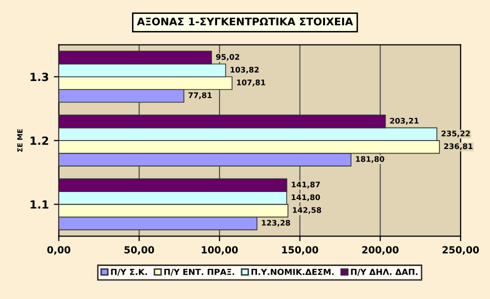 Image resolution: width=490 pixels, height=299 pixels. Describe the element at coordinates (199, 272) in the screenshot. I see `legend-label: Π/Υ ΕΝΤ. ΠΡΑΞ.` at that location.